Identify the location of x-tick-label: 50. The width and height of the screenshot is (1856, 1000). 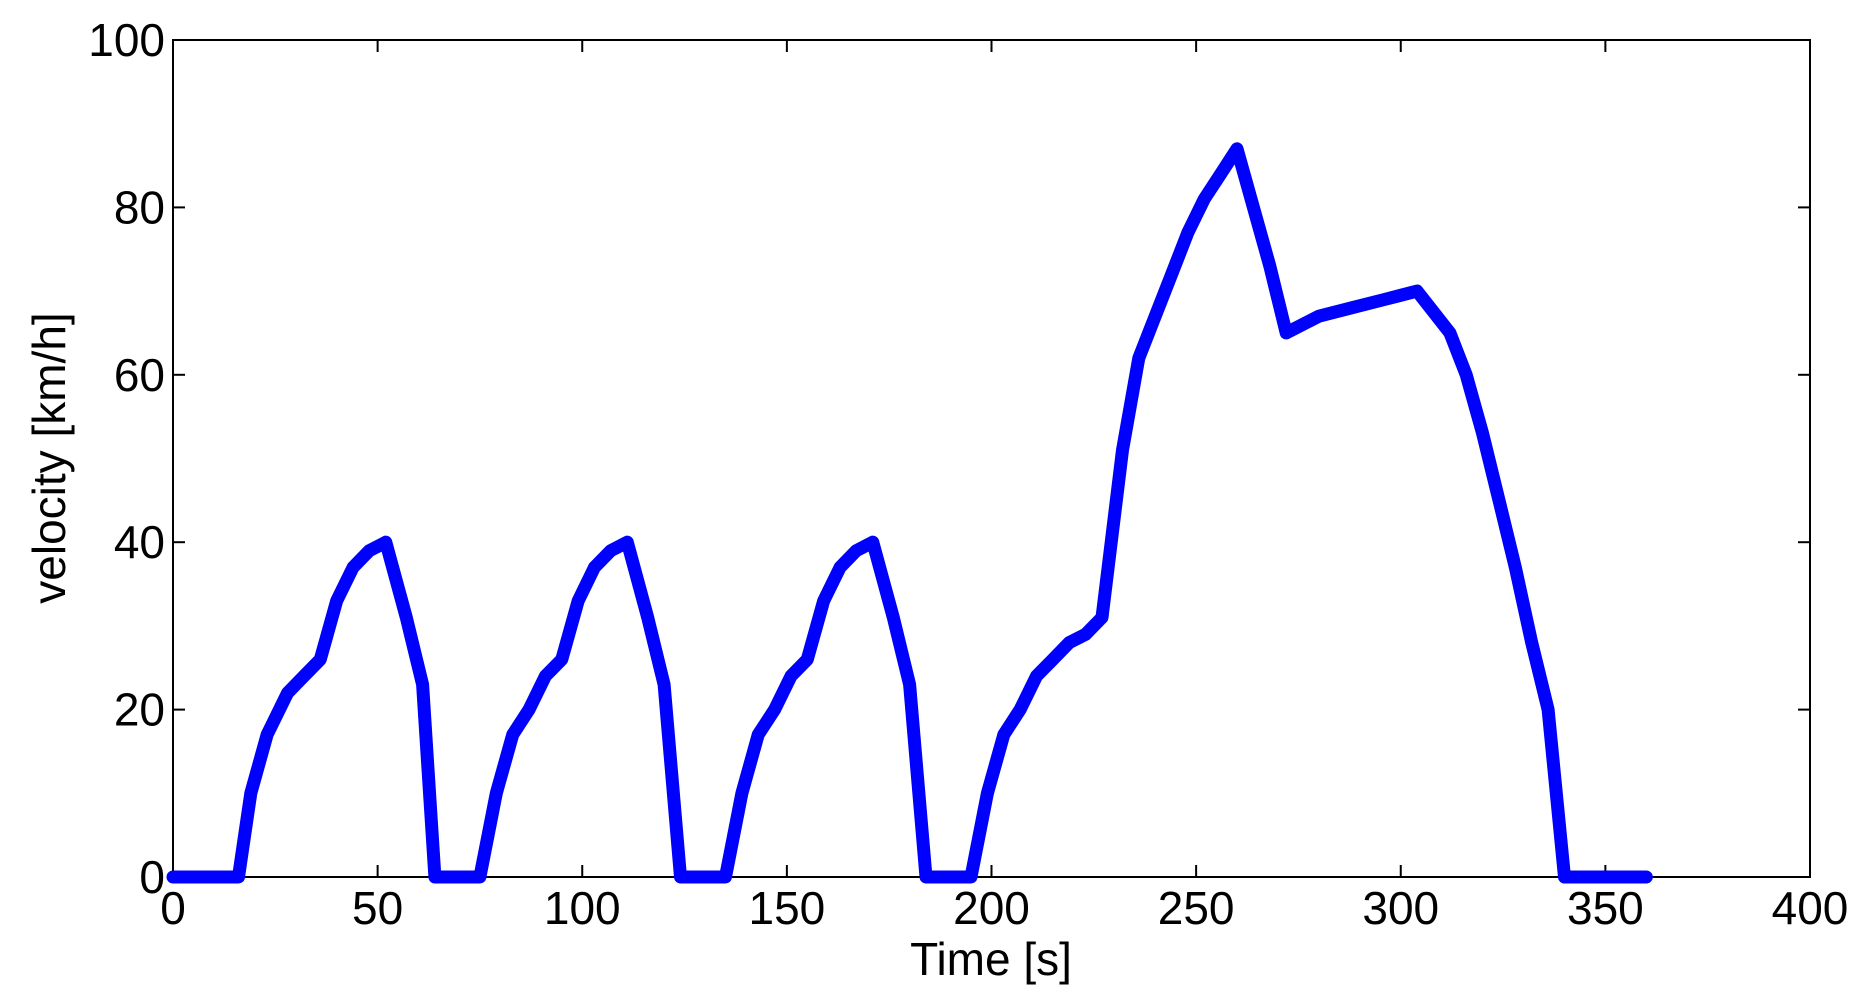
(377, 908).